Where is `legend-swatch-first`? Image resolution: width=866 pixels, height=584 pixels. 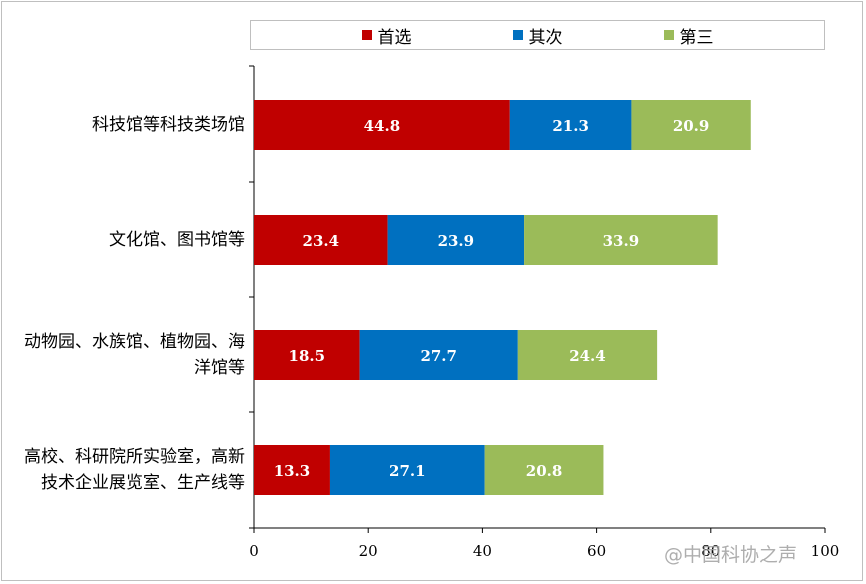 legend-swatch-first is located at coordinates (366, 35).